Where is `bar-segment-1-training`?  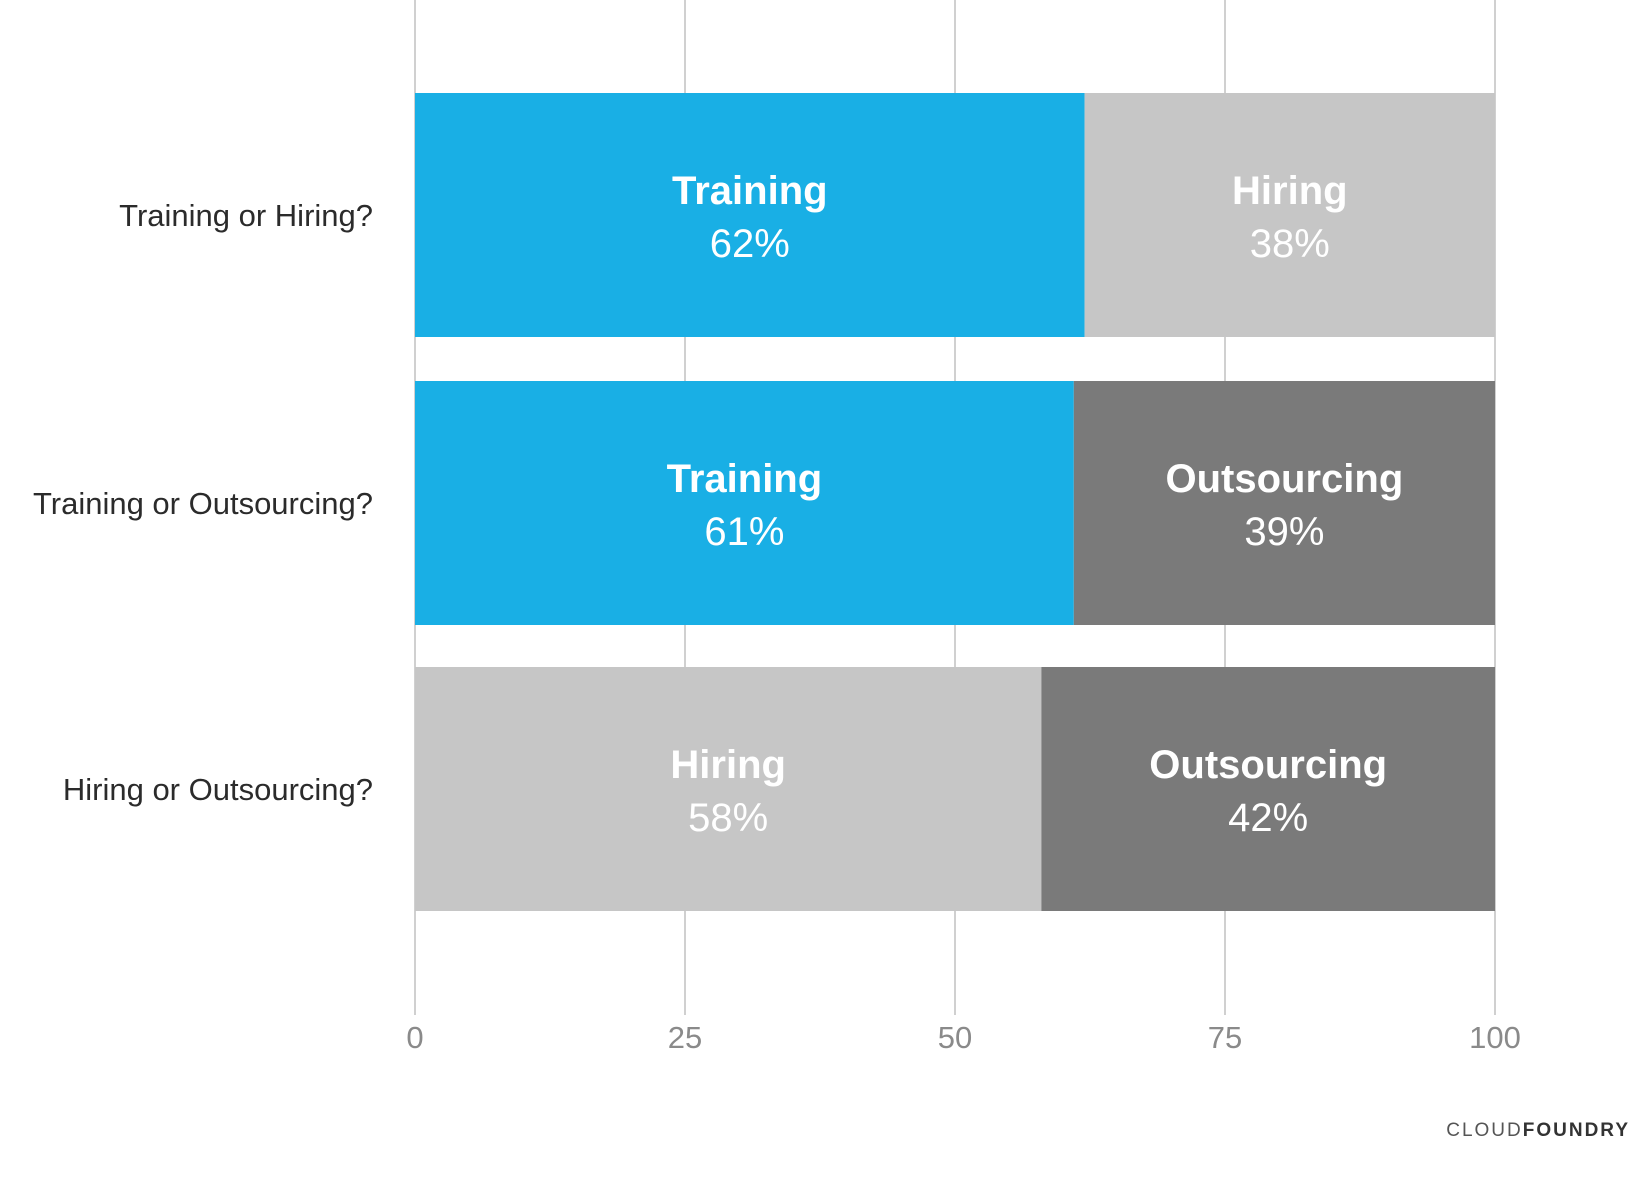
bar-segment-1-training is located at coordinates (750, 215).